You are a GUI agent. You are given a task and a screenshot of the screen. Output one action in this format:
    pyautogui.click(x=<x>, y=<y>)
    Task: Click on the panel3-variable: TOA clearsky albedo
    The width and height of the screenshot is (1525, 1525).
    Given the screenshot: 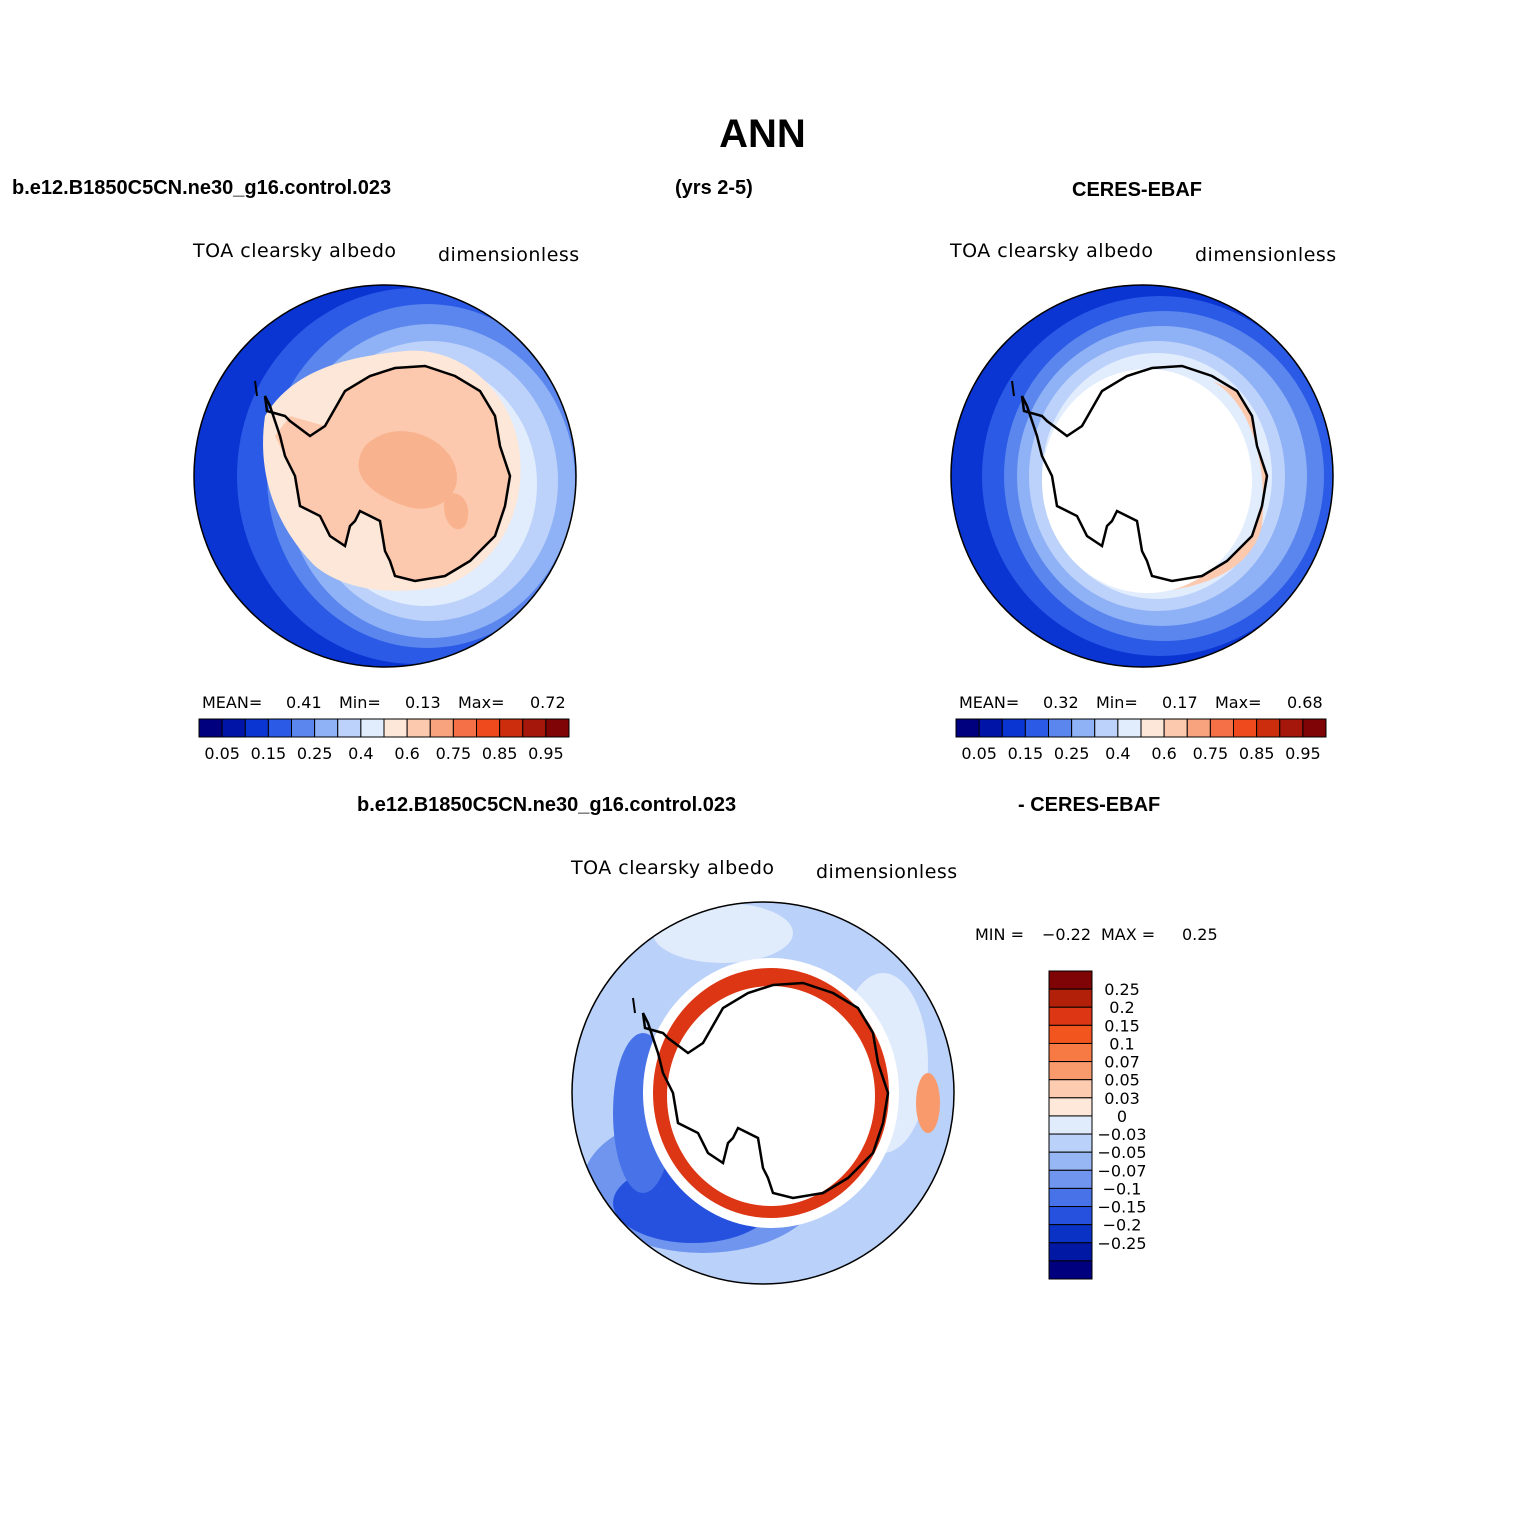 What is the action you would take?
    pyautogui.click(x=673, y=868)
    